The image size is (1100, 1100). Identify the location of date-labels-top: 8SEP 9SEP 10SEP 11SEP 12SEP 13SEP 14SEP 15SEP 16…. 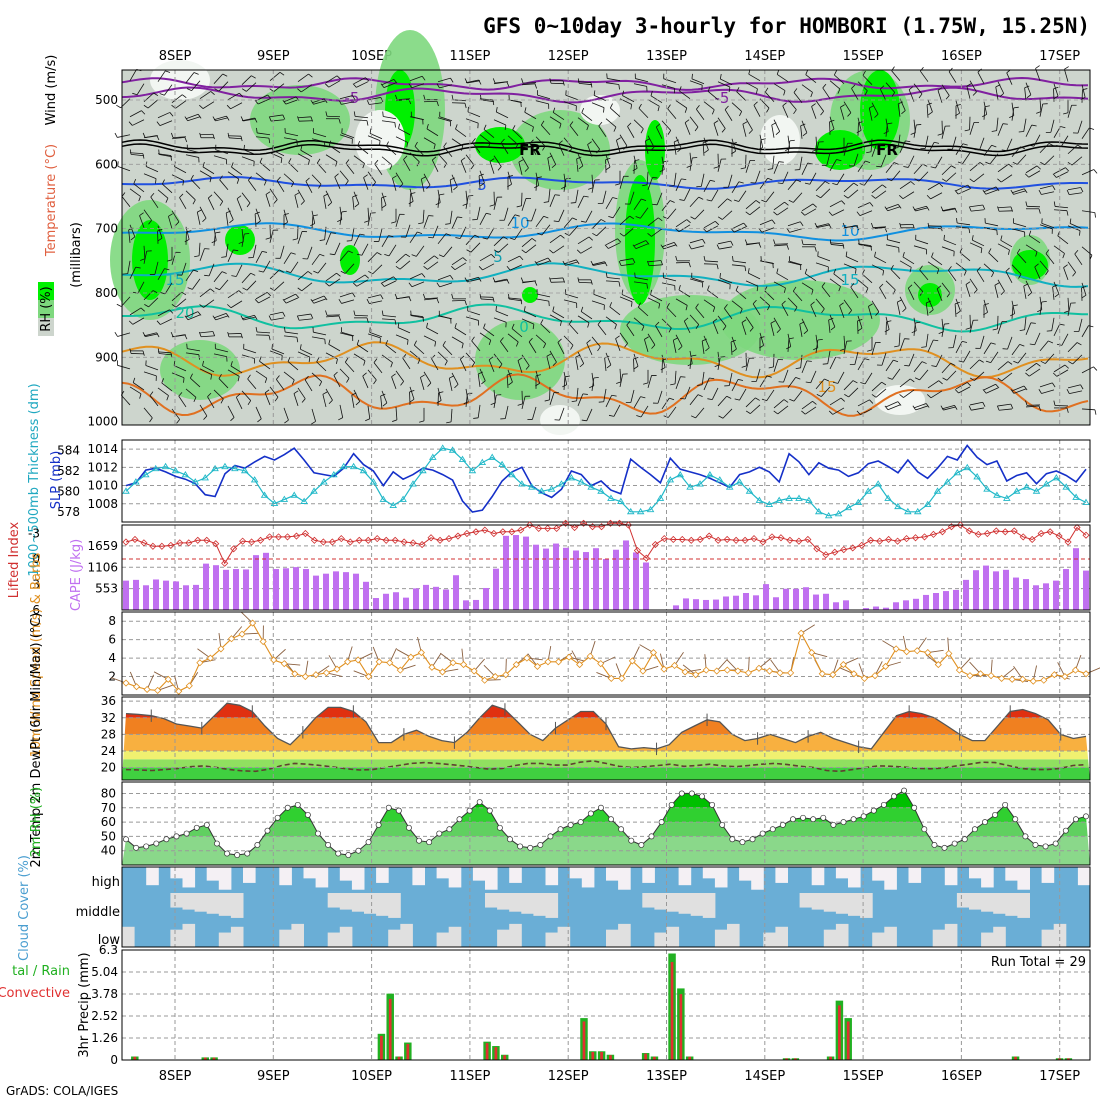
(620, 56).